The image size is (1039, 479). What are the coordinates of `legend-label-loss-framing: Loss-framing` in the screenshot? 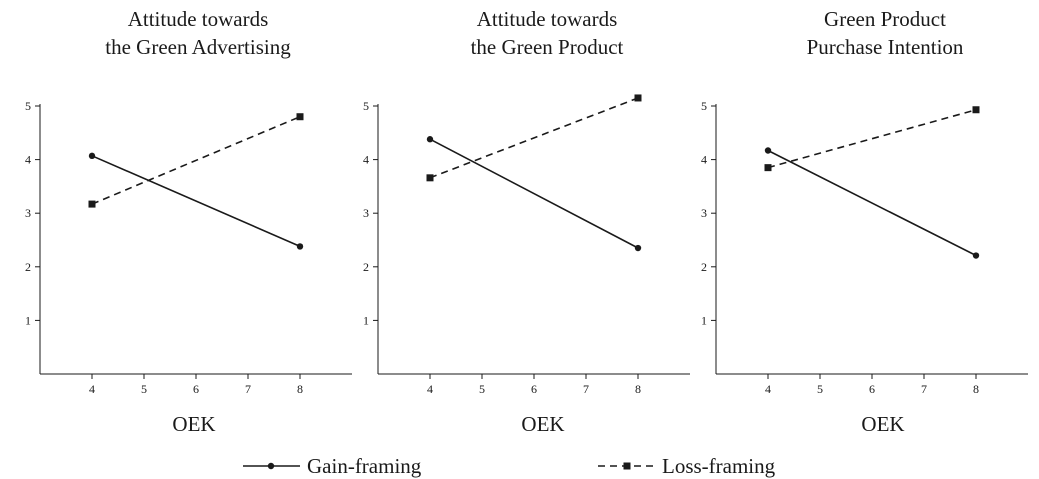 It's located at (719, 466).